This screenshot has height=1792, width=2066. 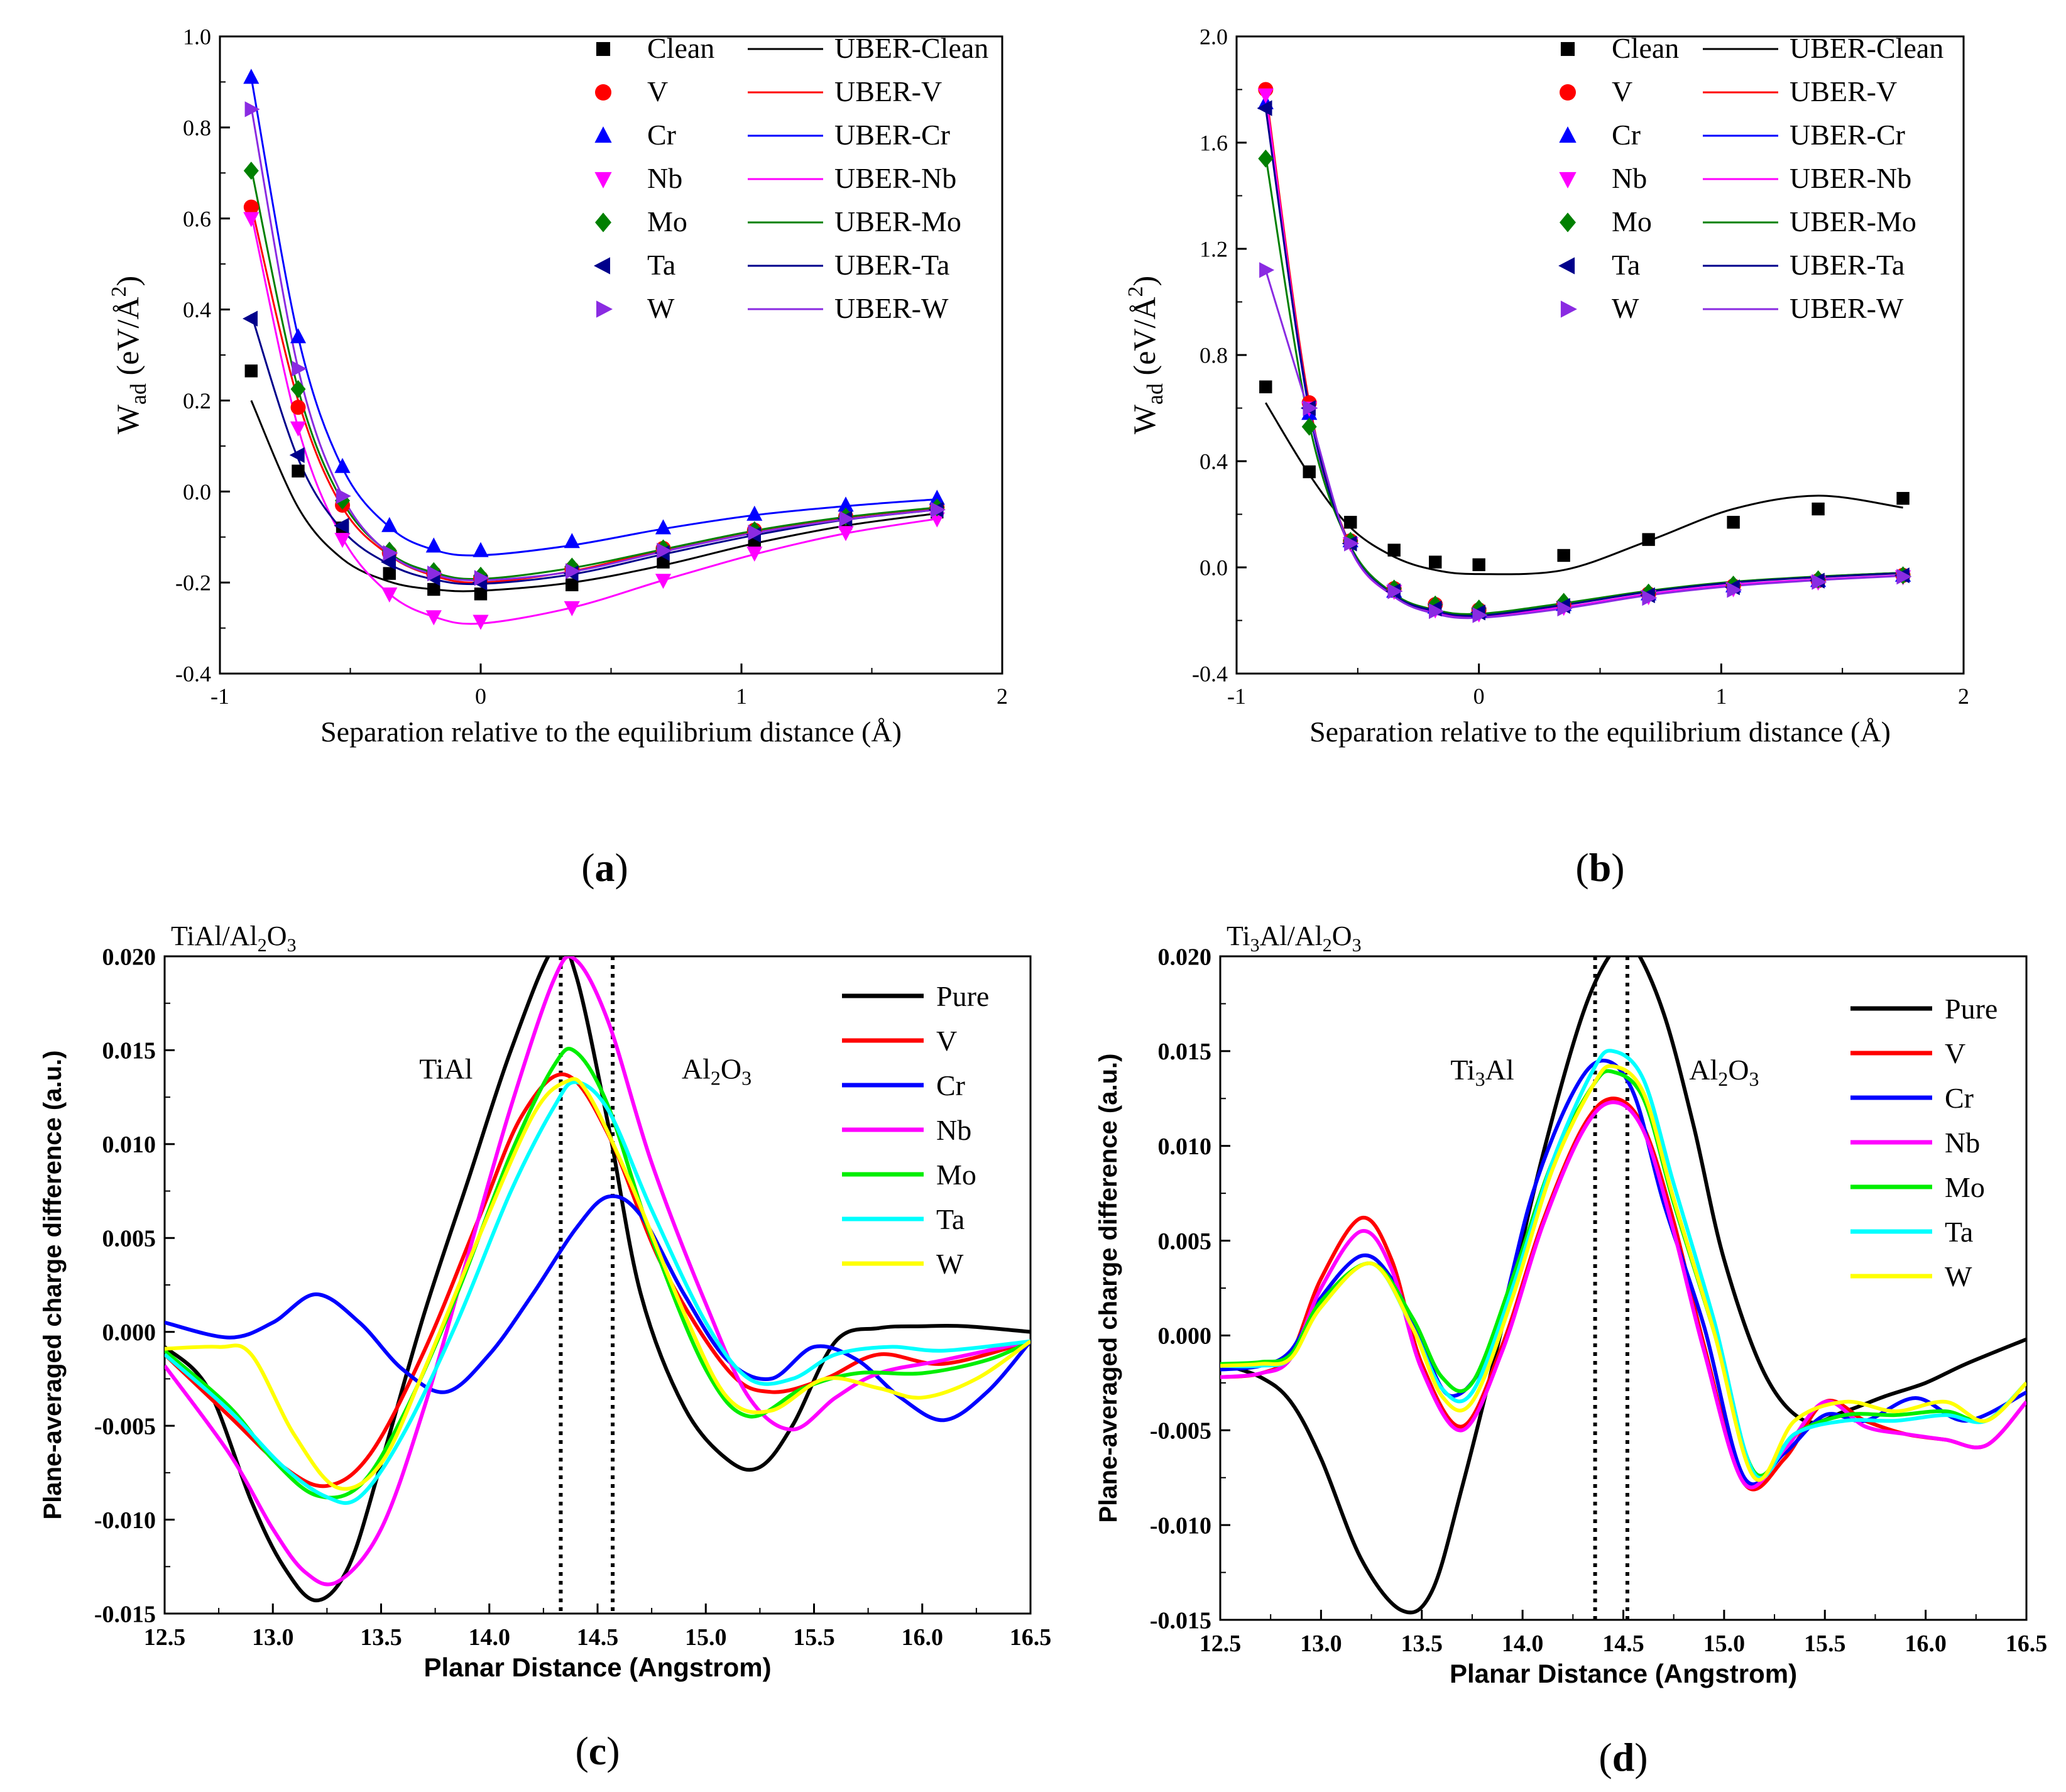 I want to click on series-line-w, so click(x=598, y=1284).